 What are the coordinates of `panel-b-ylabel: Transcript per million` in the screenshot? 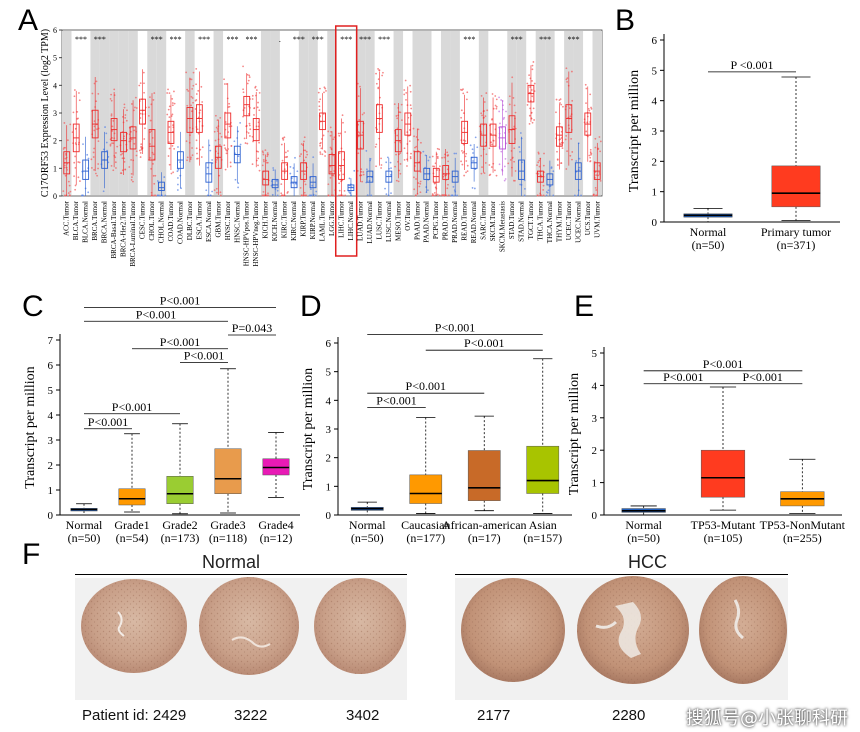 It's located at (634, 131).